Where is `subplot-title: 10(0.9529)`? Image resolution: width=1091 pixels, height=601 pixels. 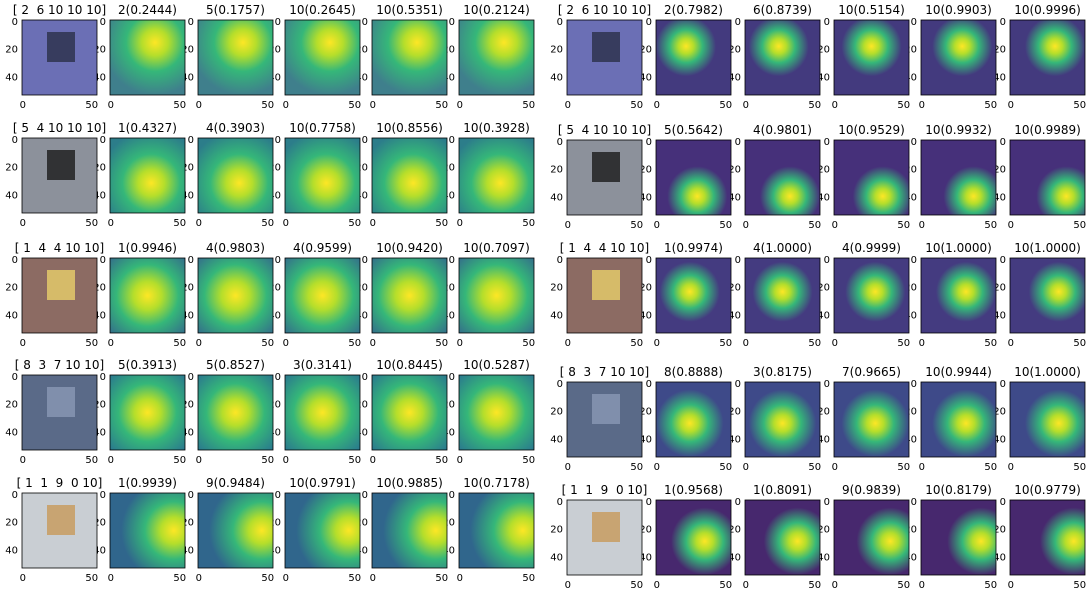 subplot-title: 10(0.9529) is located at coordinates (871, 130).